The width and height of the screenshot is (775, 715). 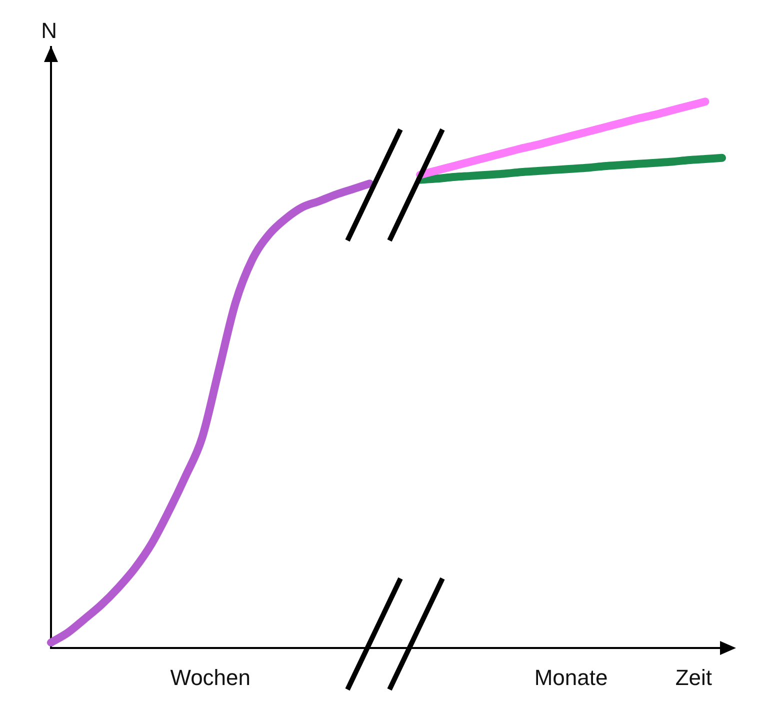 I want to click on x-axis-title: Zeit, so click(x=693, y=677).